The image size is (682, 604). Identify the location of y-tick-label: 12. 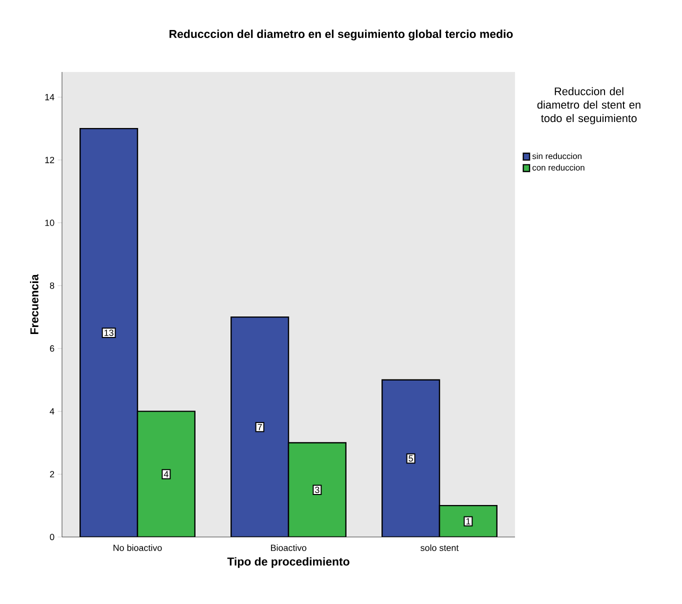
(49, 160).